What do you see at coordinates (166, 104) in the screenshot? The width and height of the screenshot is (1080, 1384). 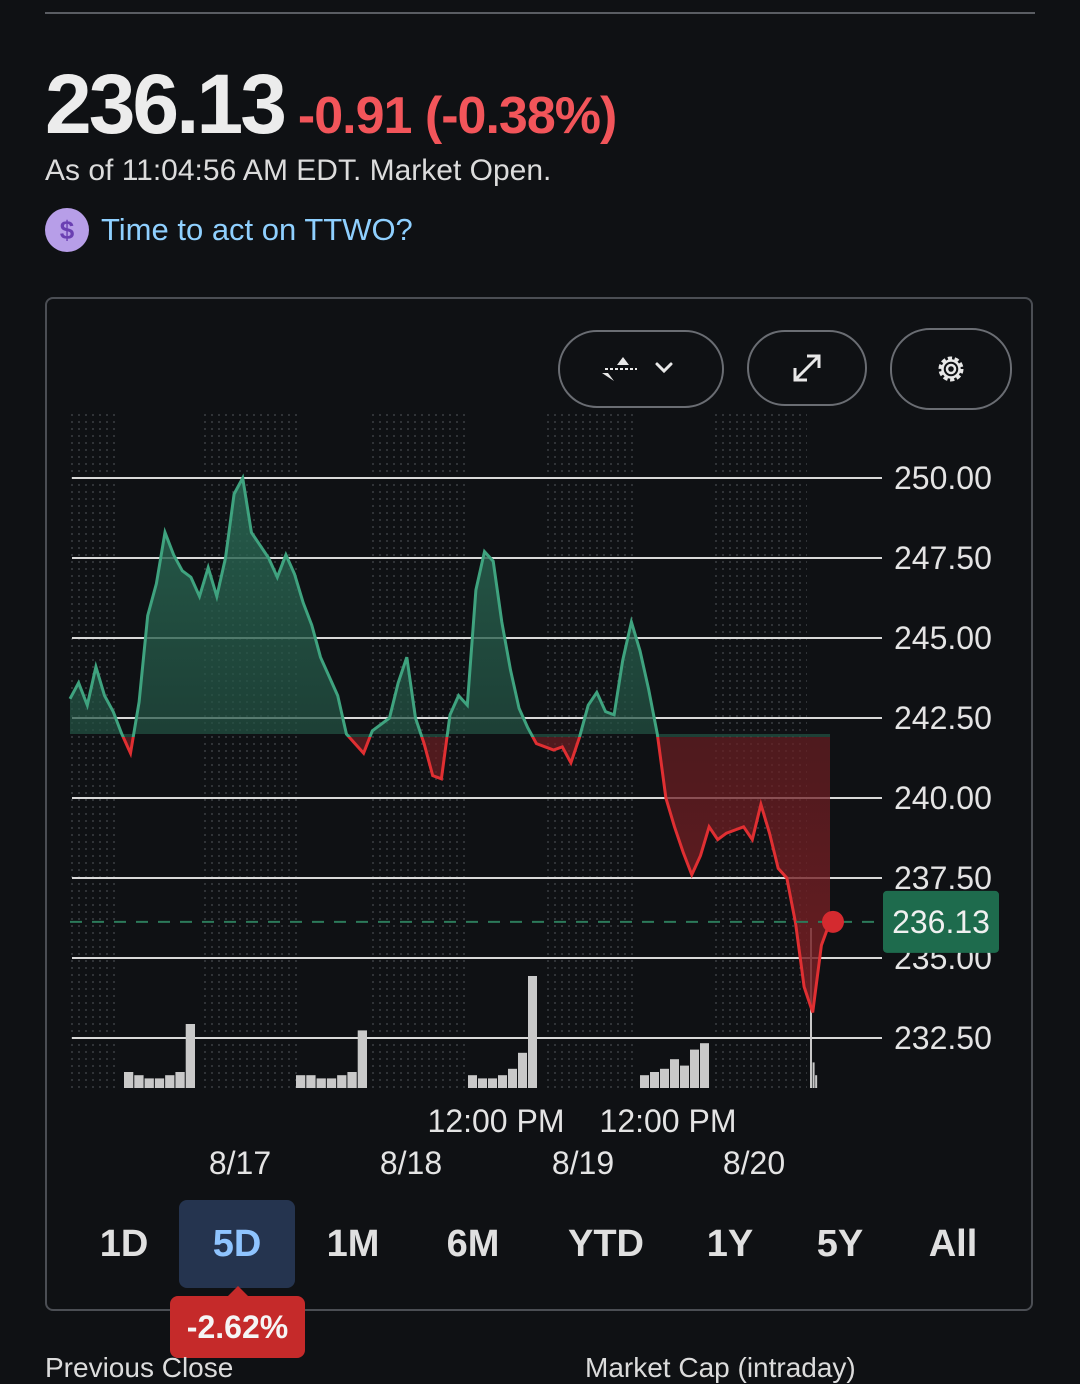 I see `current-price: 236.13` at bounding box center [166, 104].